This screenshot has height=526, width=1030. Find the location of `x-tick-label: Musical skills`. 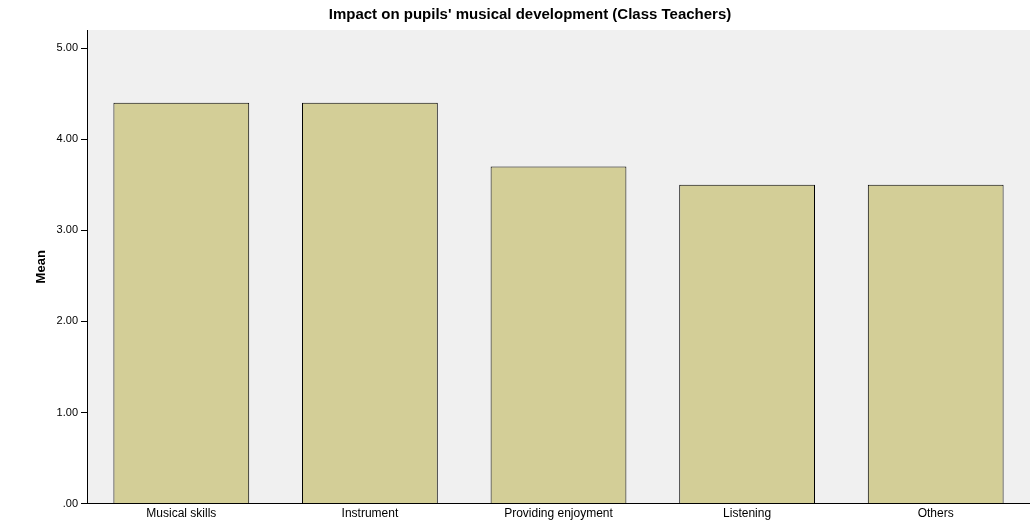

x-tick-label: Musical skills is located at coordinates (181, 513).